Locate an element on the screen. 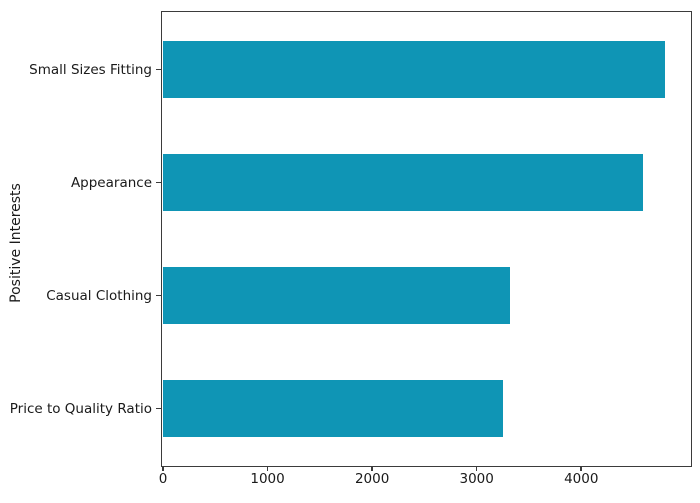  category-label: Casual Clothing is located at coordinates (99, 295).